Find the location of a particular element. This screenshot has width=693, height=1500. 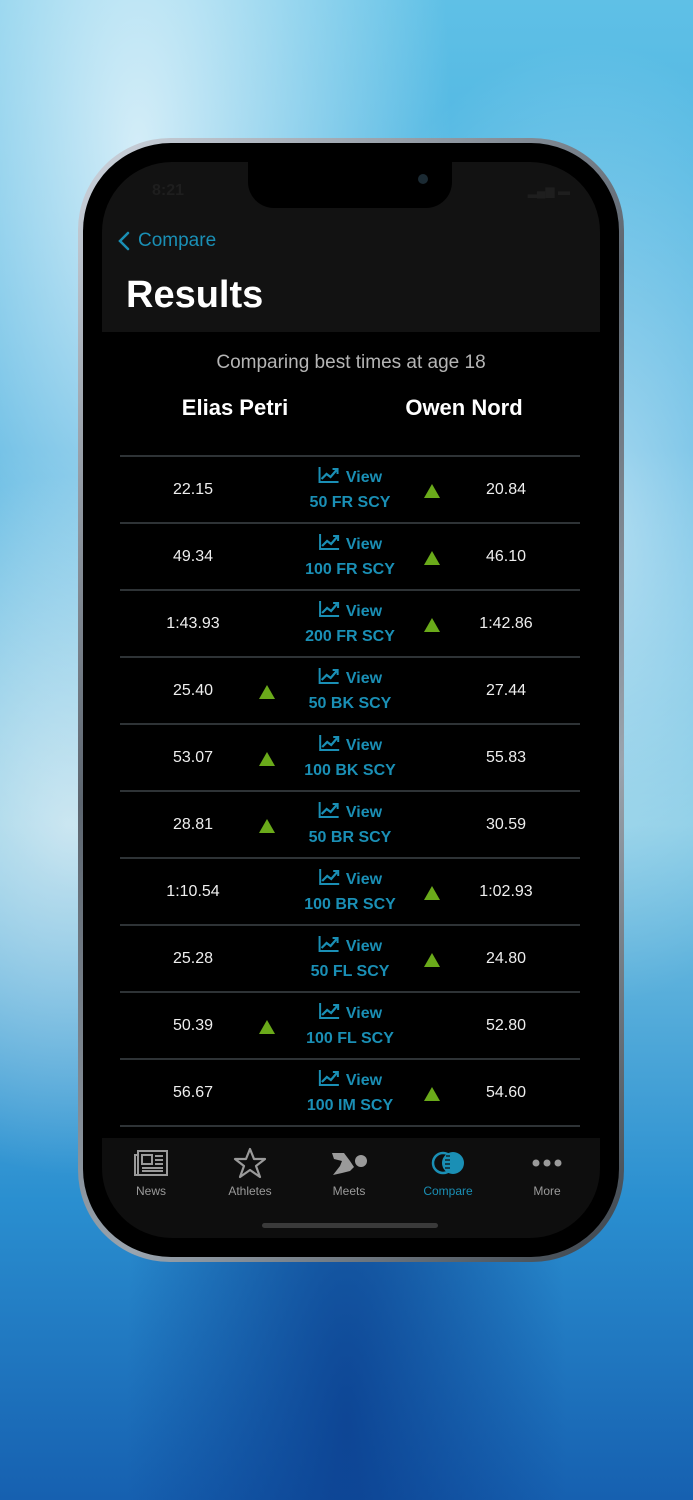

event-name: 50 BR SCY is located at coordinates (350, 837).